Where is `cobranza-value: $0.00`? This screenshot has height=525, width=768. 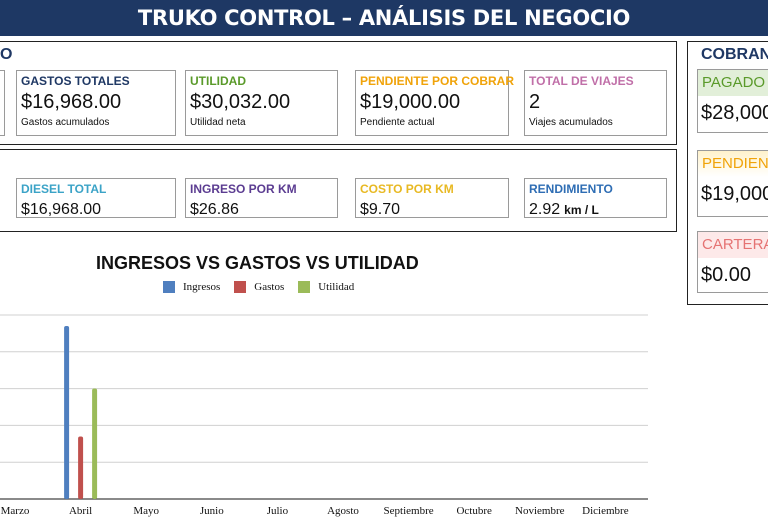
cobranza-value: $0.00 is located at coordinates (726, 275).